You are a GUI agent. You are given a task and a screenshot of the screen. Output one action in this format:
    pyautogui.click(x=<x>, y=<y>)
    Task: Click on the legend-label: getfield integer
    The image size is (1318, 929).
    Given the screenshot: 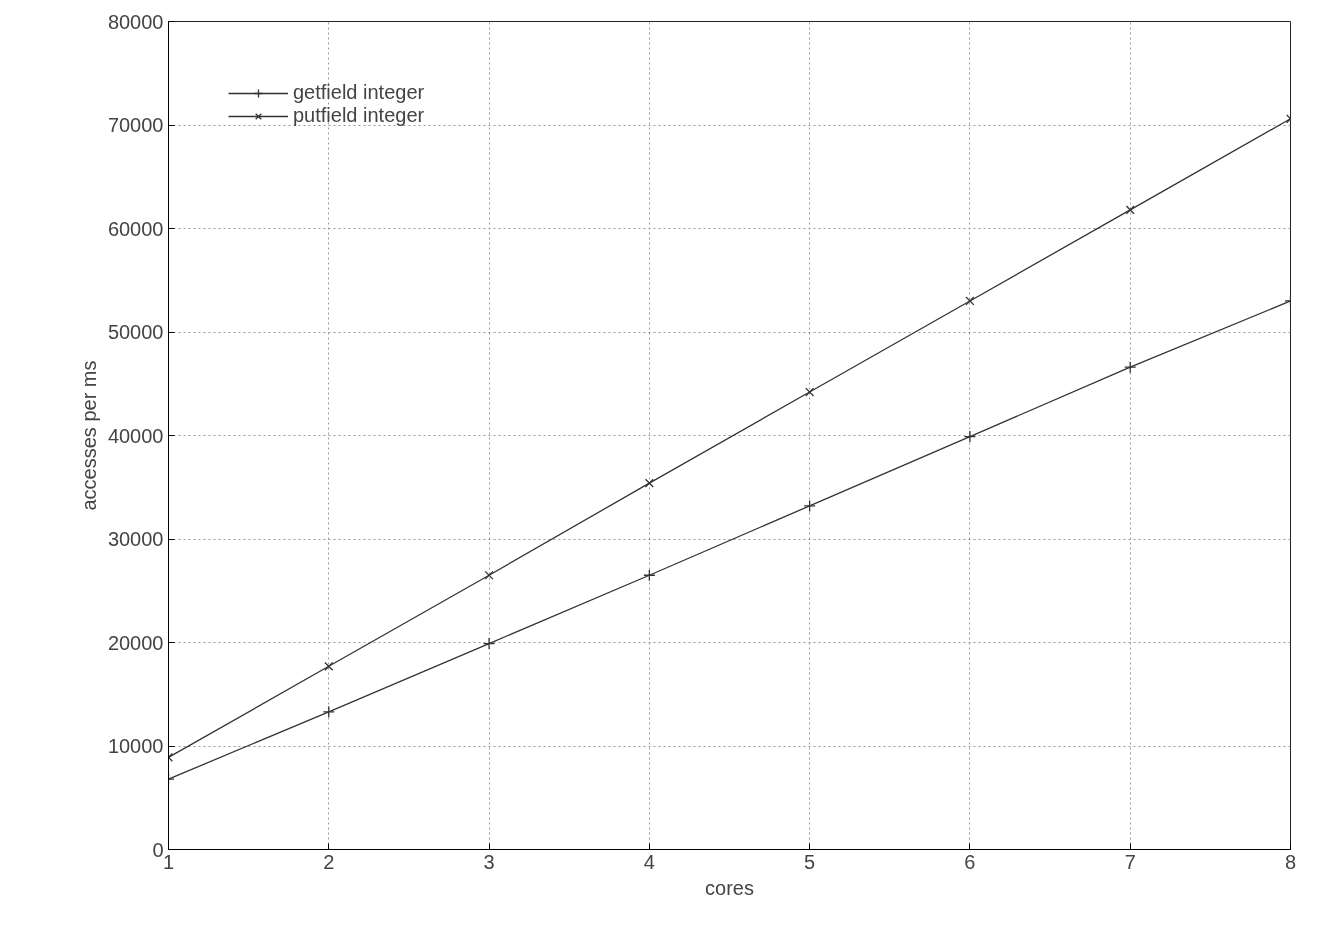 What is the action you would take?
    pyautogui.click(x=359, y=92)
    